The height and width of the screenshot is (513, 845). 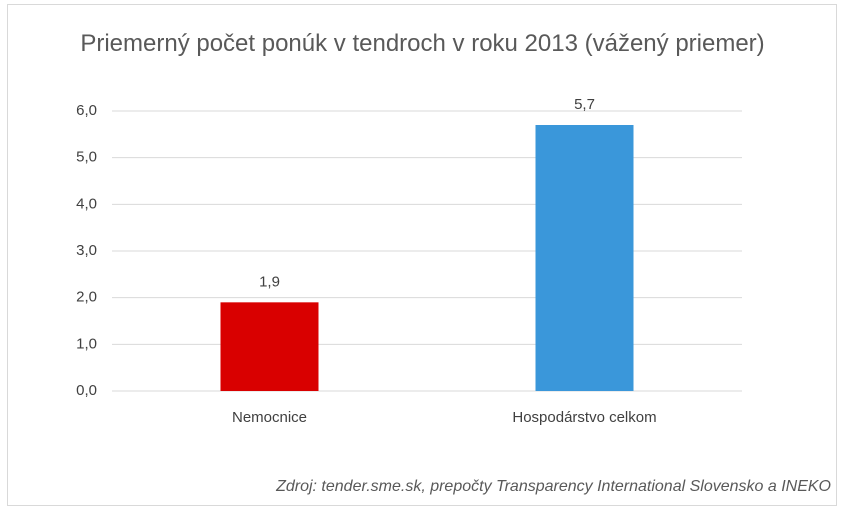 What do you see at coordinates (269, 417) in the screenshot?
I see `x-tick-label: Nemocnice` at bounding box center [269, 417].